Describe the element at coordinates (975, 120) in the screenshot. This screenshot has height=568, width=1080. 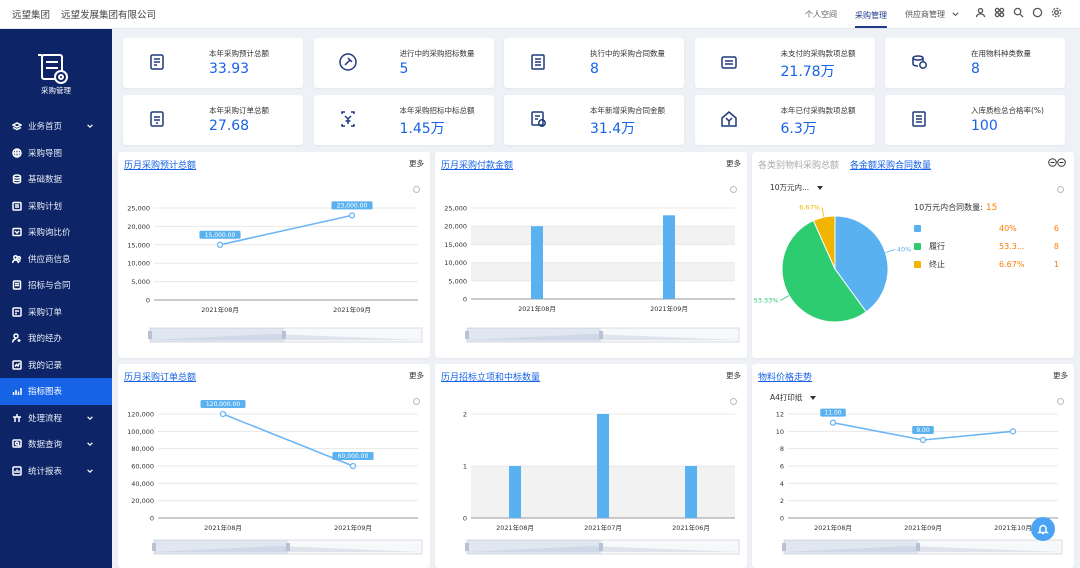
I see `kpi-qc-pass-rate: 入库质检总合格率(%) 100` at that location.